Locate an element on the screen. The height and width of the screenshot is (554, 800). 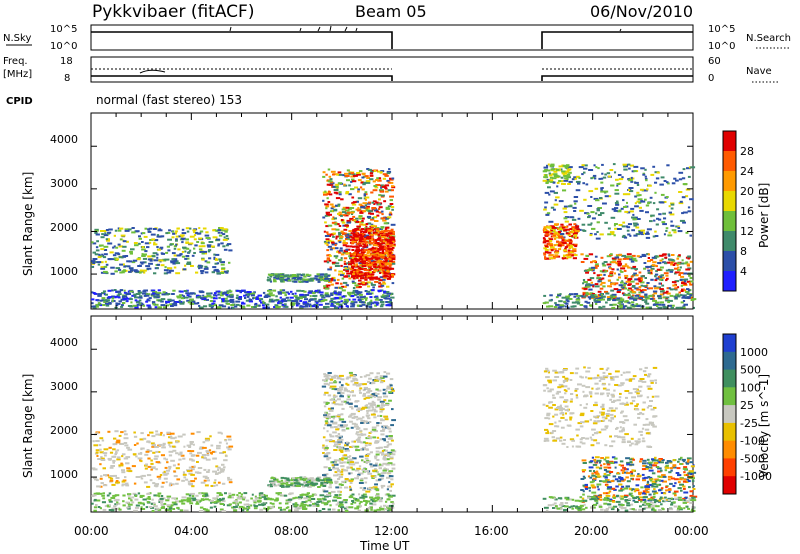
xtick-2: 08:00 is located at coordinates (291, 531).